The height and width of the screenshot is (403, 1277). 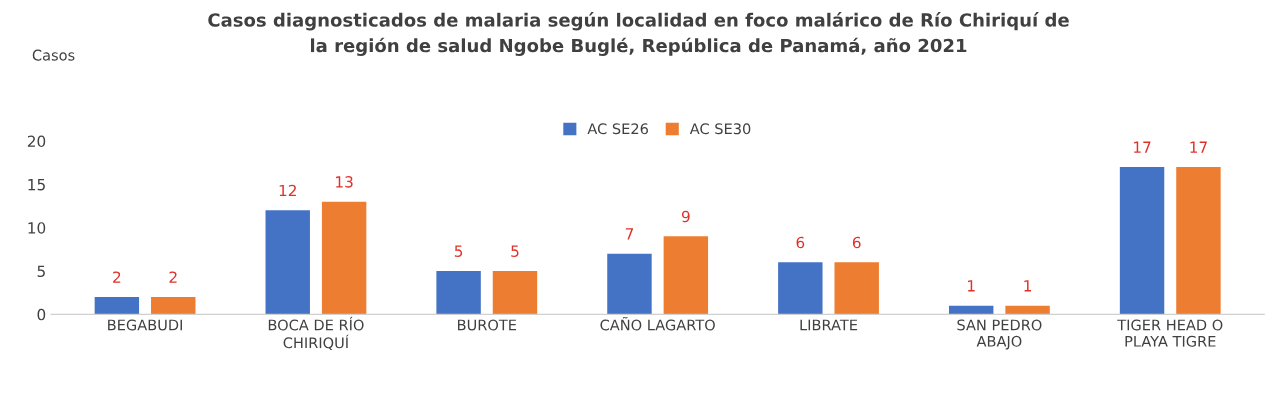 What do you see at coordinates (37, 228) in the screenshot?
I see `y-tick-label: 10` at bounding box center [37, 228].